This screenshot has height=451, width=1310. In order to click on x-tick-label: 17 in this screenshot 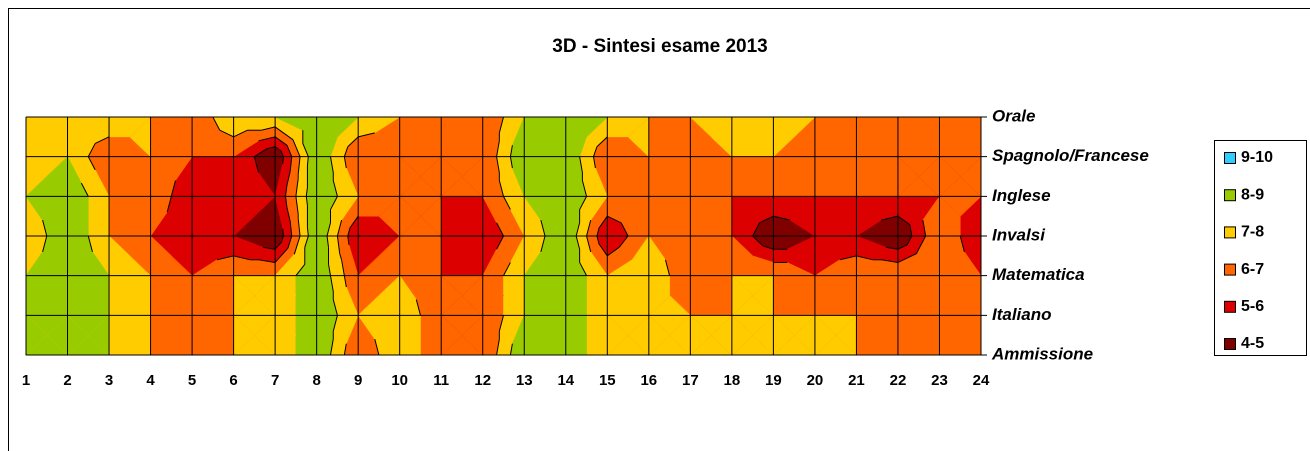, I will do `click(690, 380)`.